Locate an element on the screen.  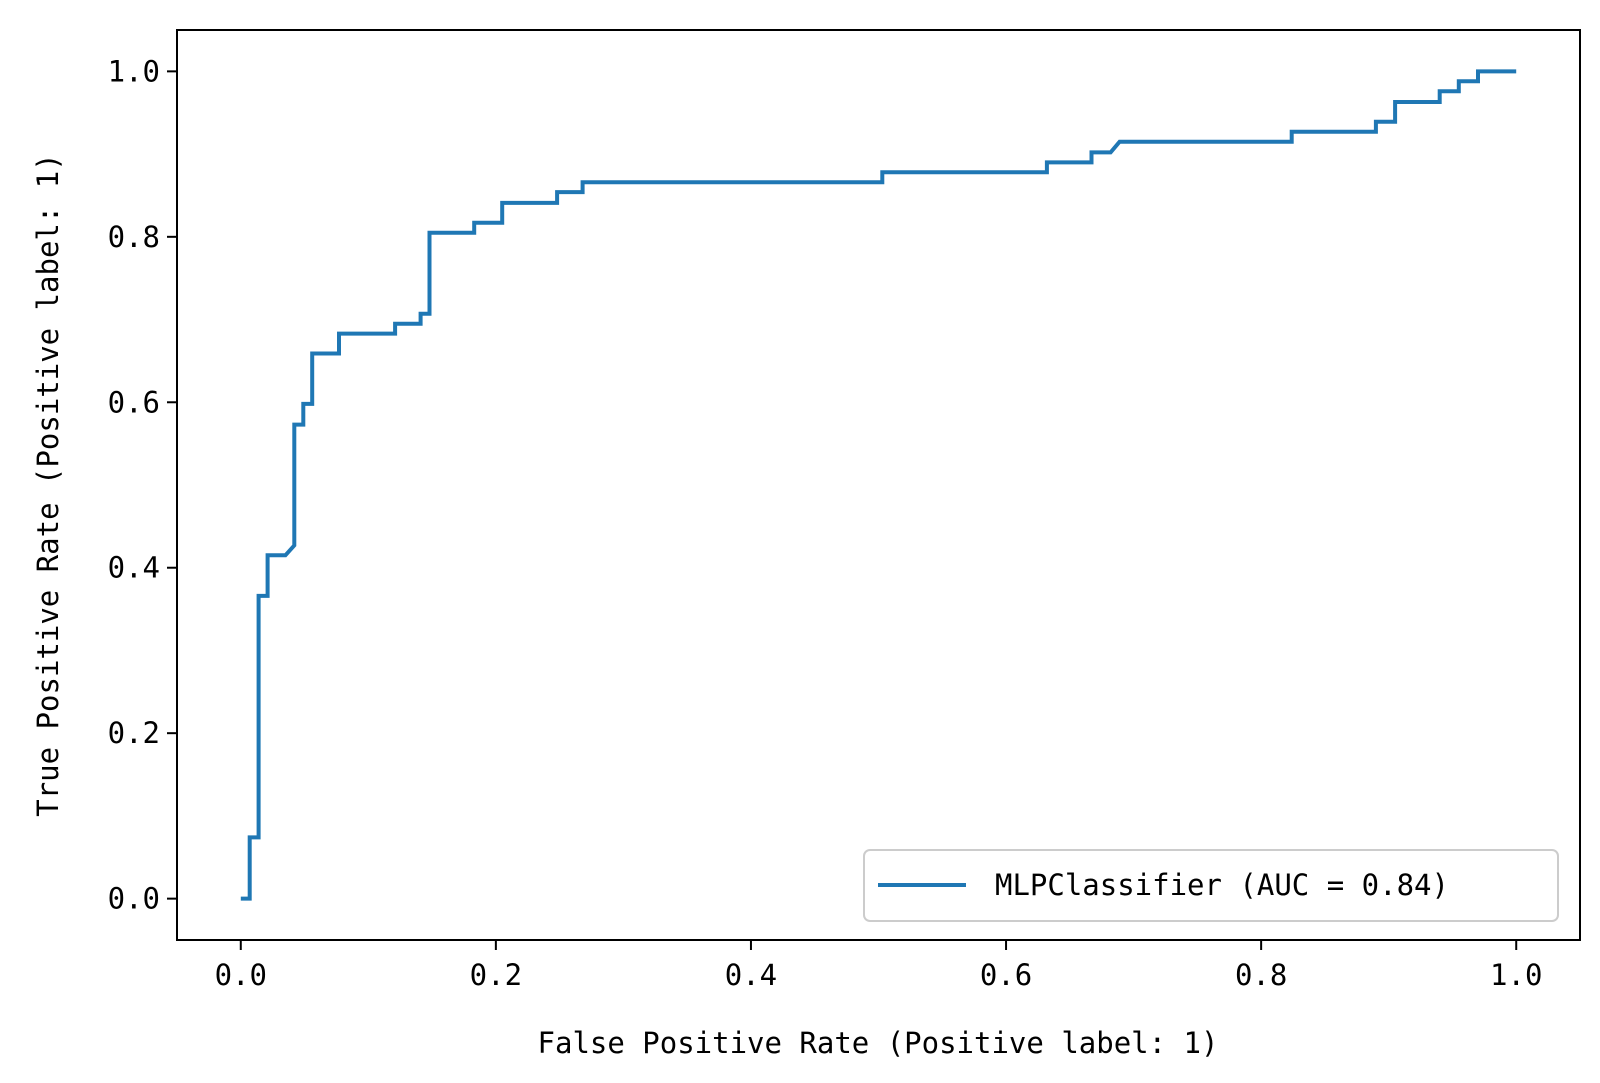
y-tick-label: 0.2 is located at coordinates (134, 733).